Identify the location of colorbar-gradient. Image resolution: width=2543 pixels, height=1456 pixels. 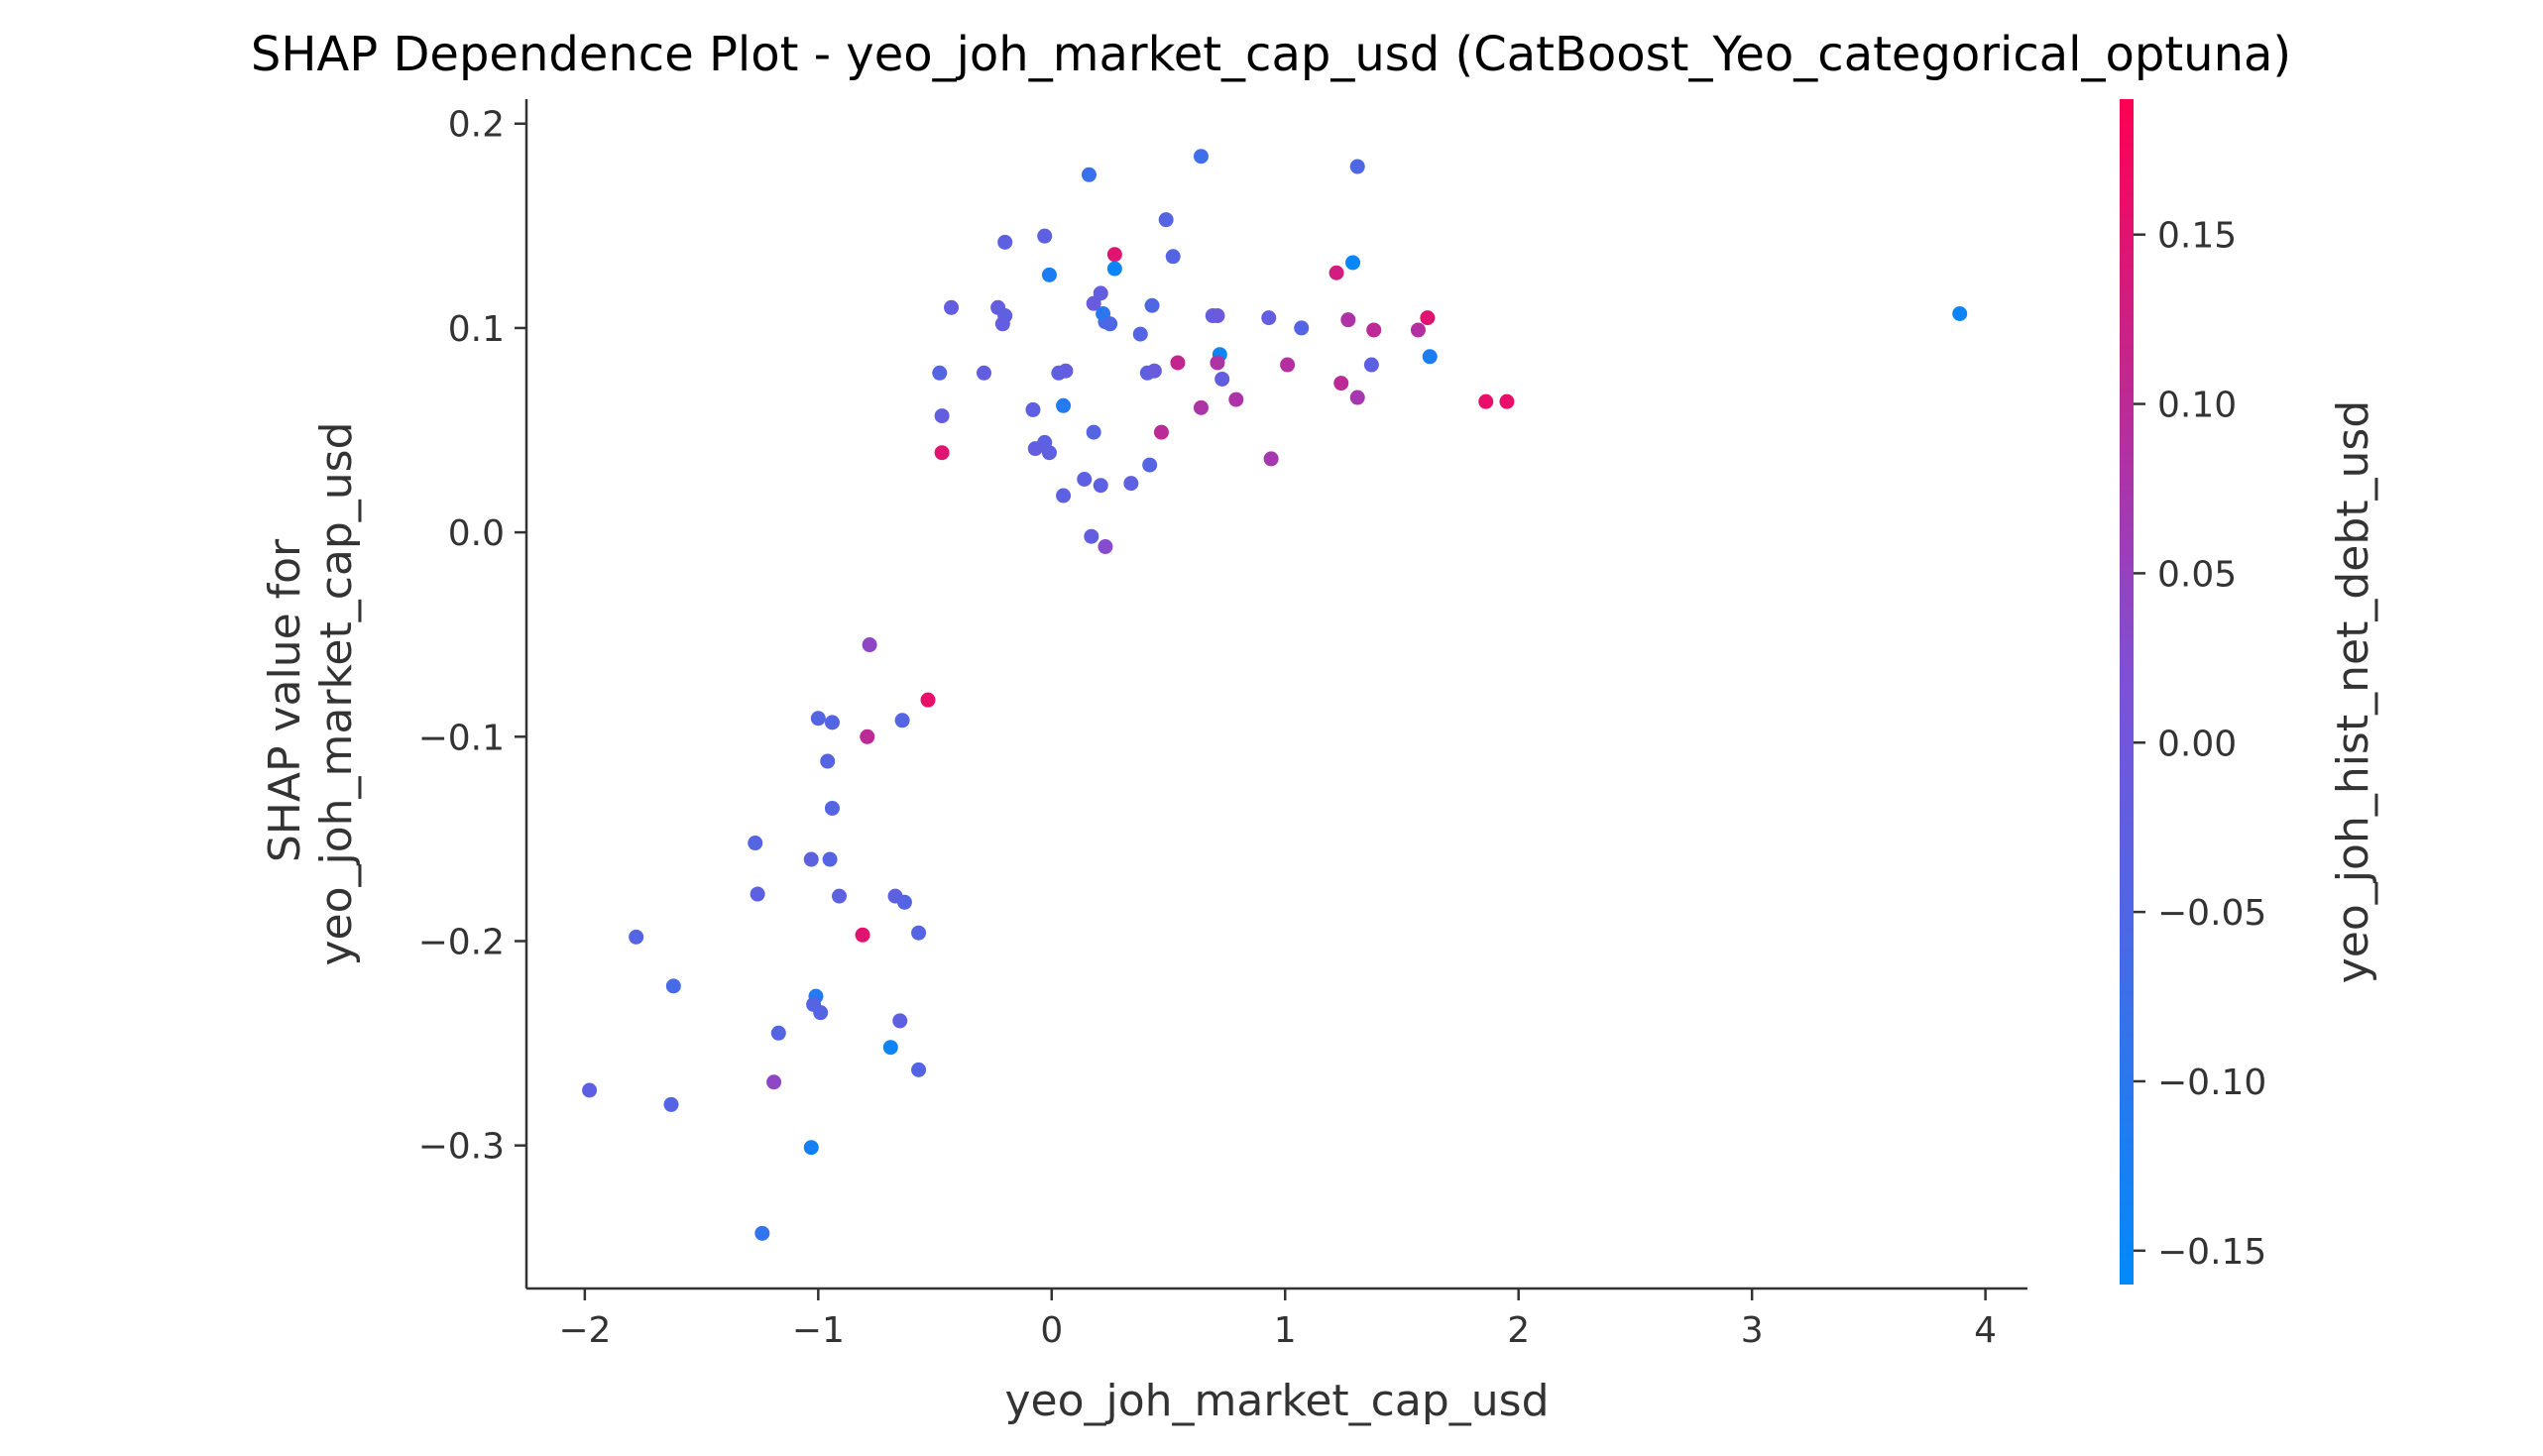
(2127, 692).